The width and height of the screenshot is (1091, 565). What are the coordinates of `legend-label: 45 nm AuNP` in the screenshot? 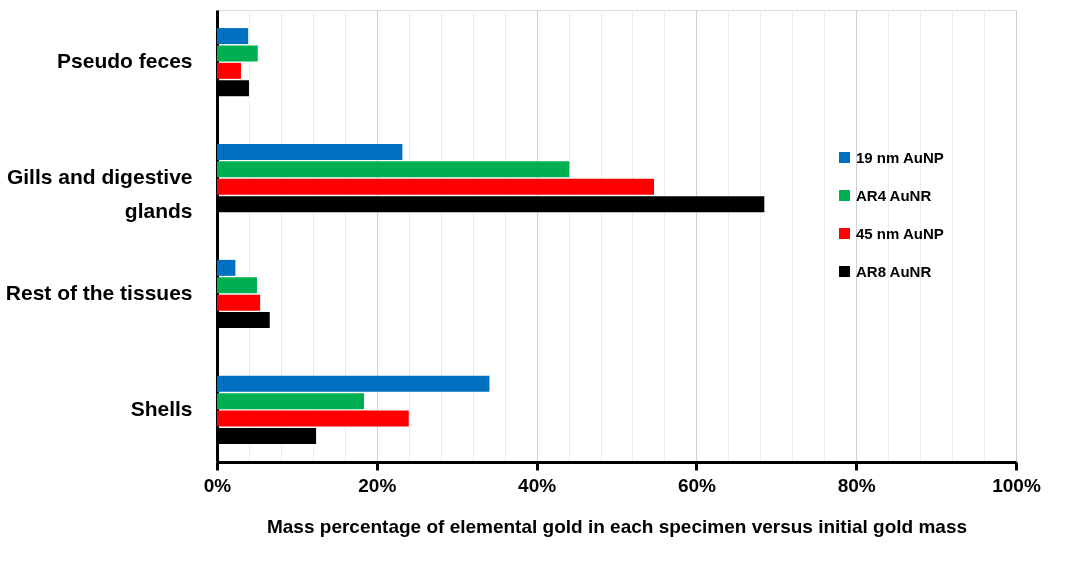 It's located at (900, 233).